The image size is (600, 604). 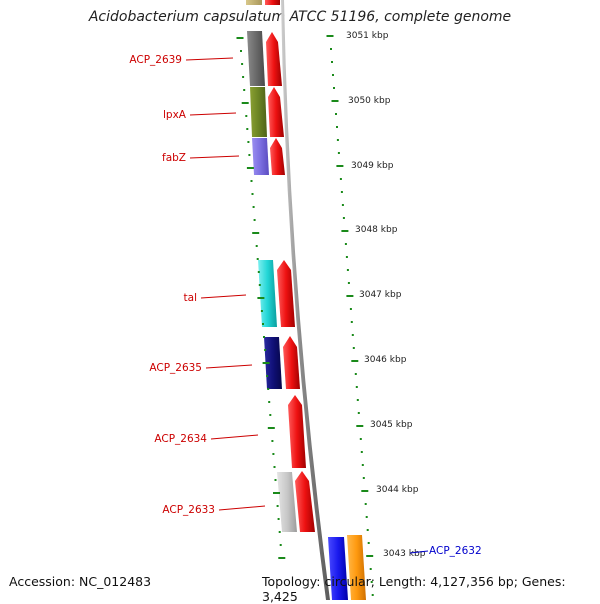 What do you see at coordinates (267, 293) in the screenshot?
I see `gene-block-tal` at bounding box center [267, 293].